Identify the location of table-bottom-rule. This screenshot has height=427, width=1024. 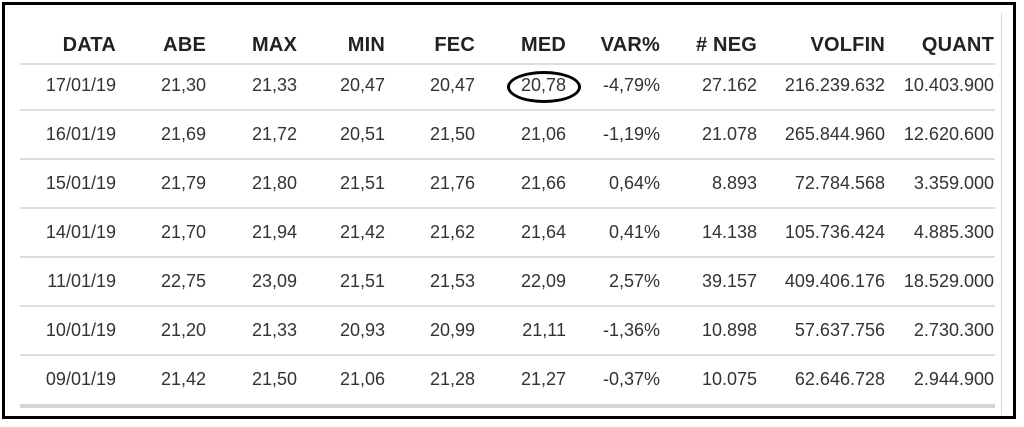
(507, 406).